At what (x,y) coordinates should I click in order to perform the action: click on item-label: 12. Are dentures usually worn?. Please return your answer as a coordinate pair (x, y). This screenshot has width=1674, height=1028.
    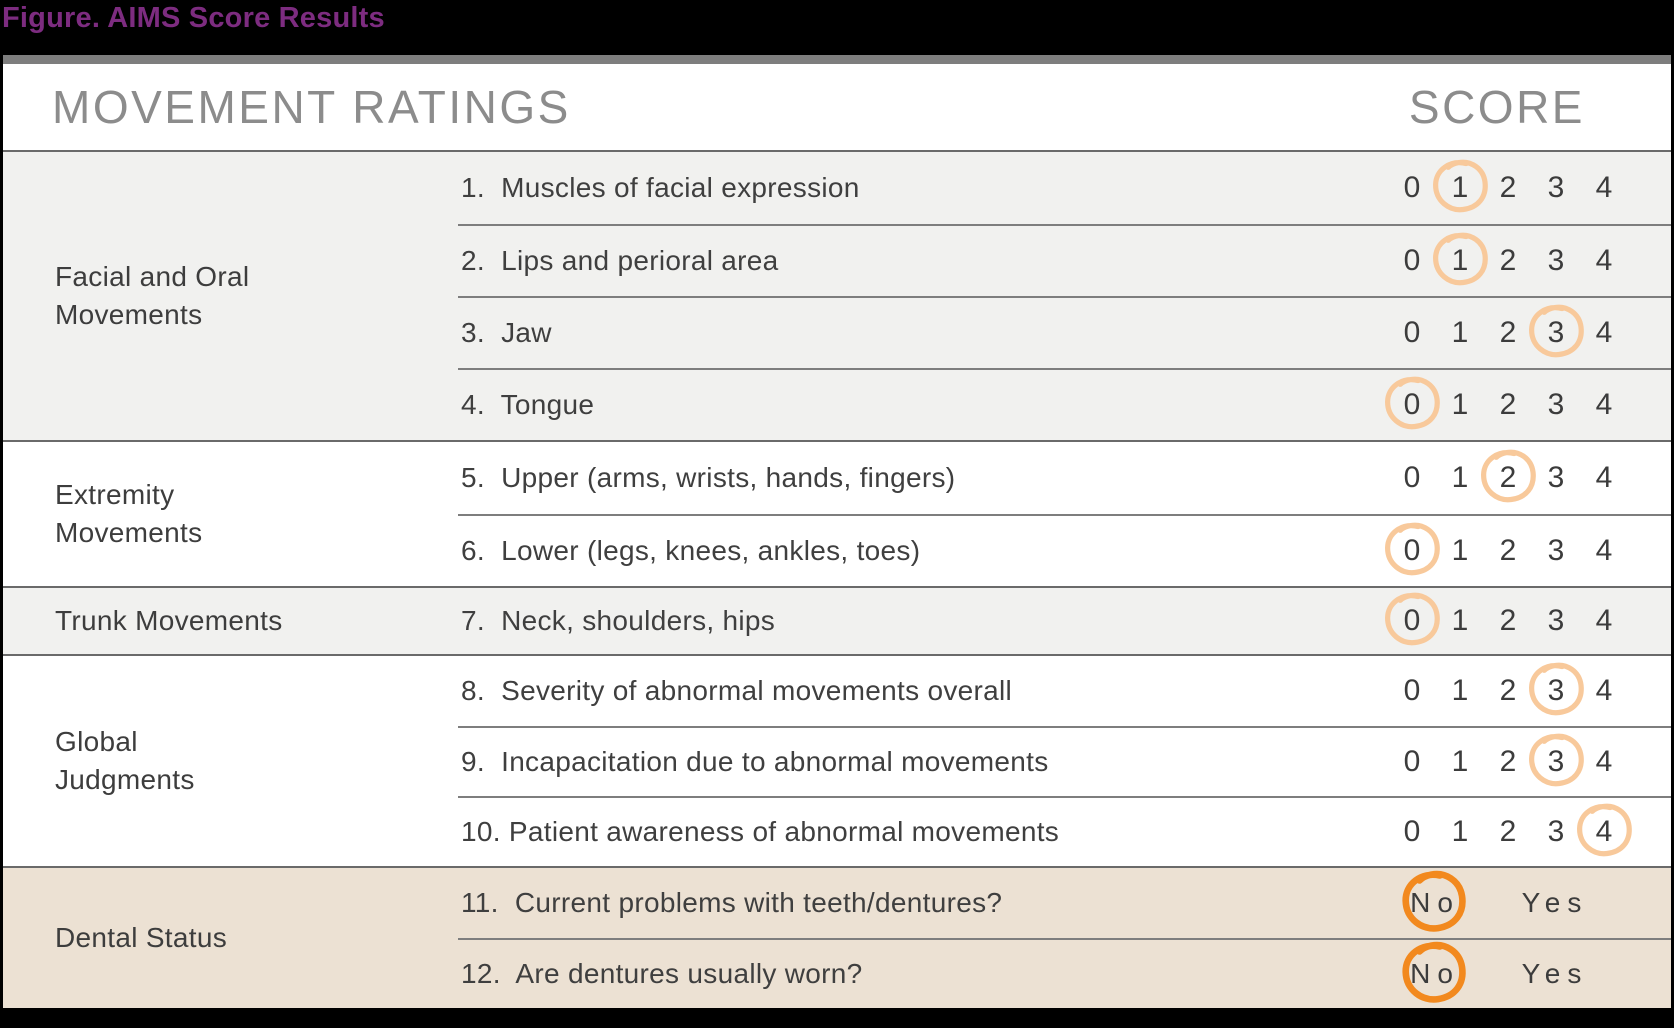
    Looking at the image, I should click on (662, 973).